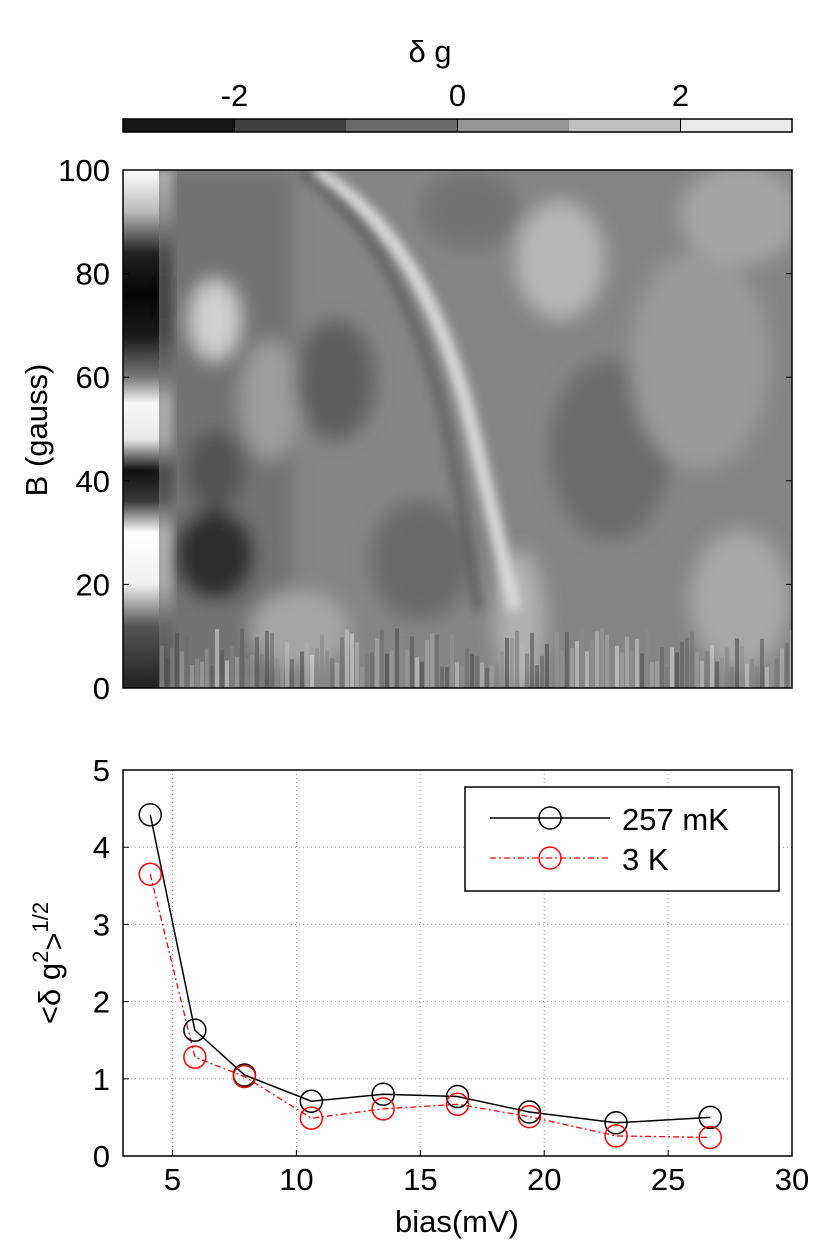  What do you see at coordinates (645, 859) in the screenshot?
I see `legend-3K-label: 3 K` at bounding box center [645, 859].